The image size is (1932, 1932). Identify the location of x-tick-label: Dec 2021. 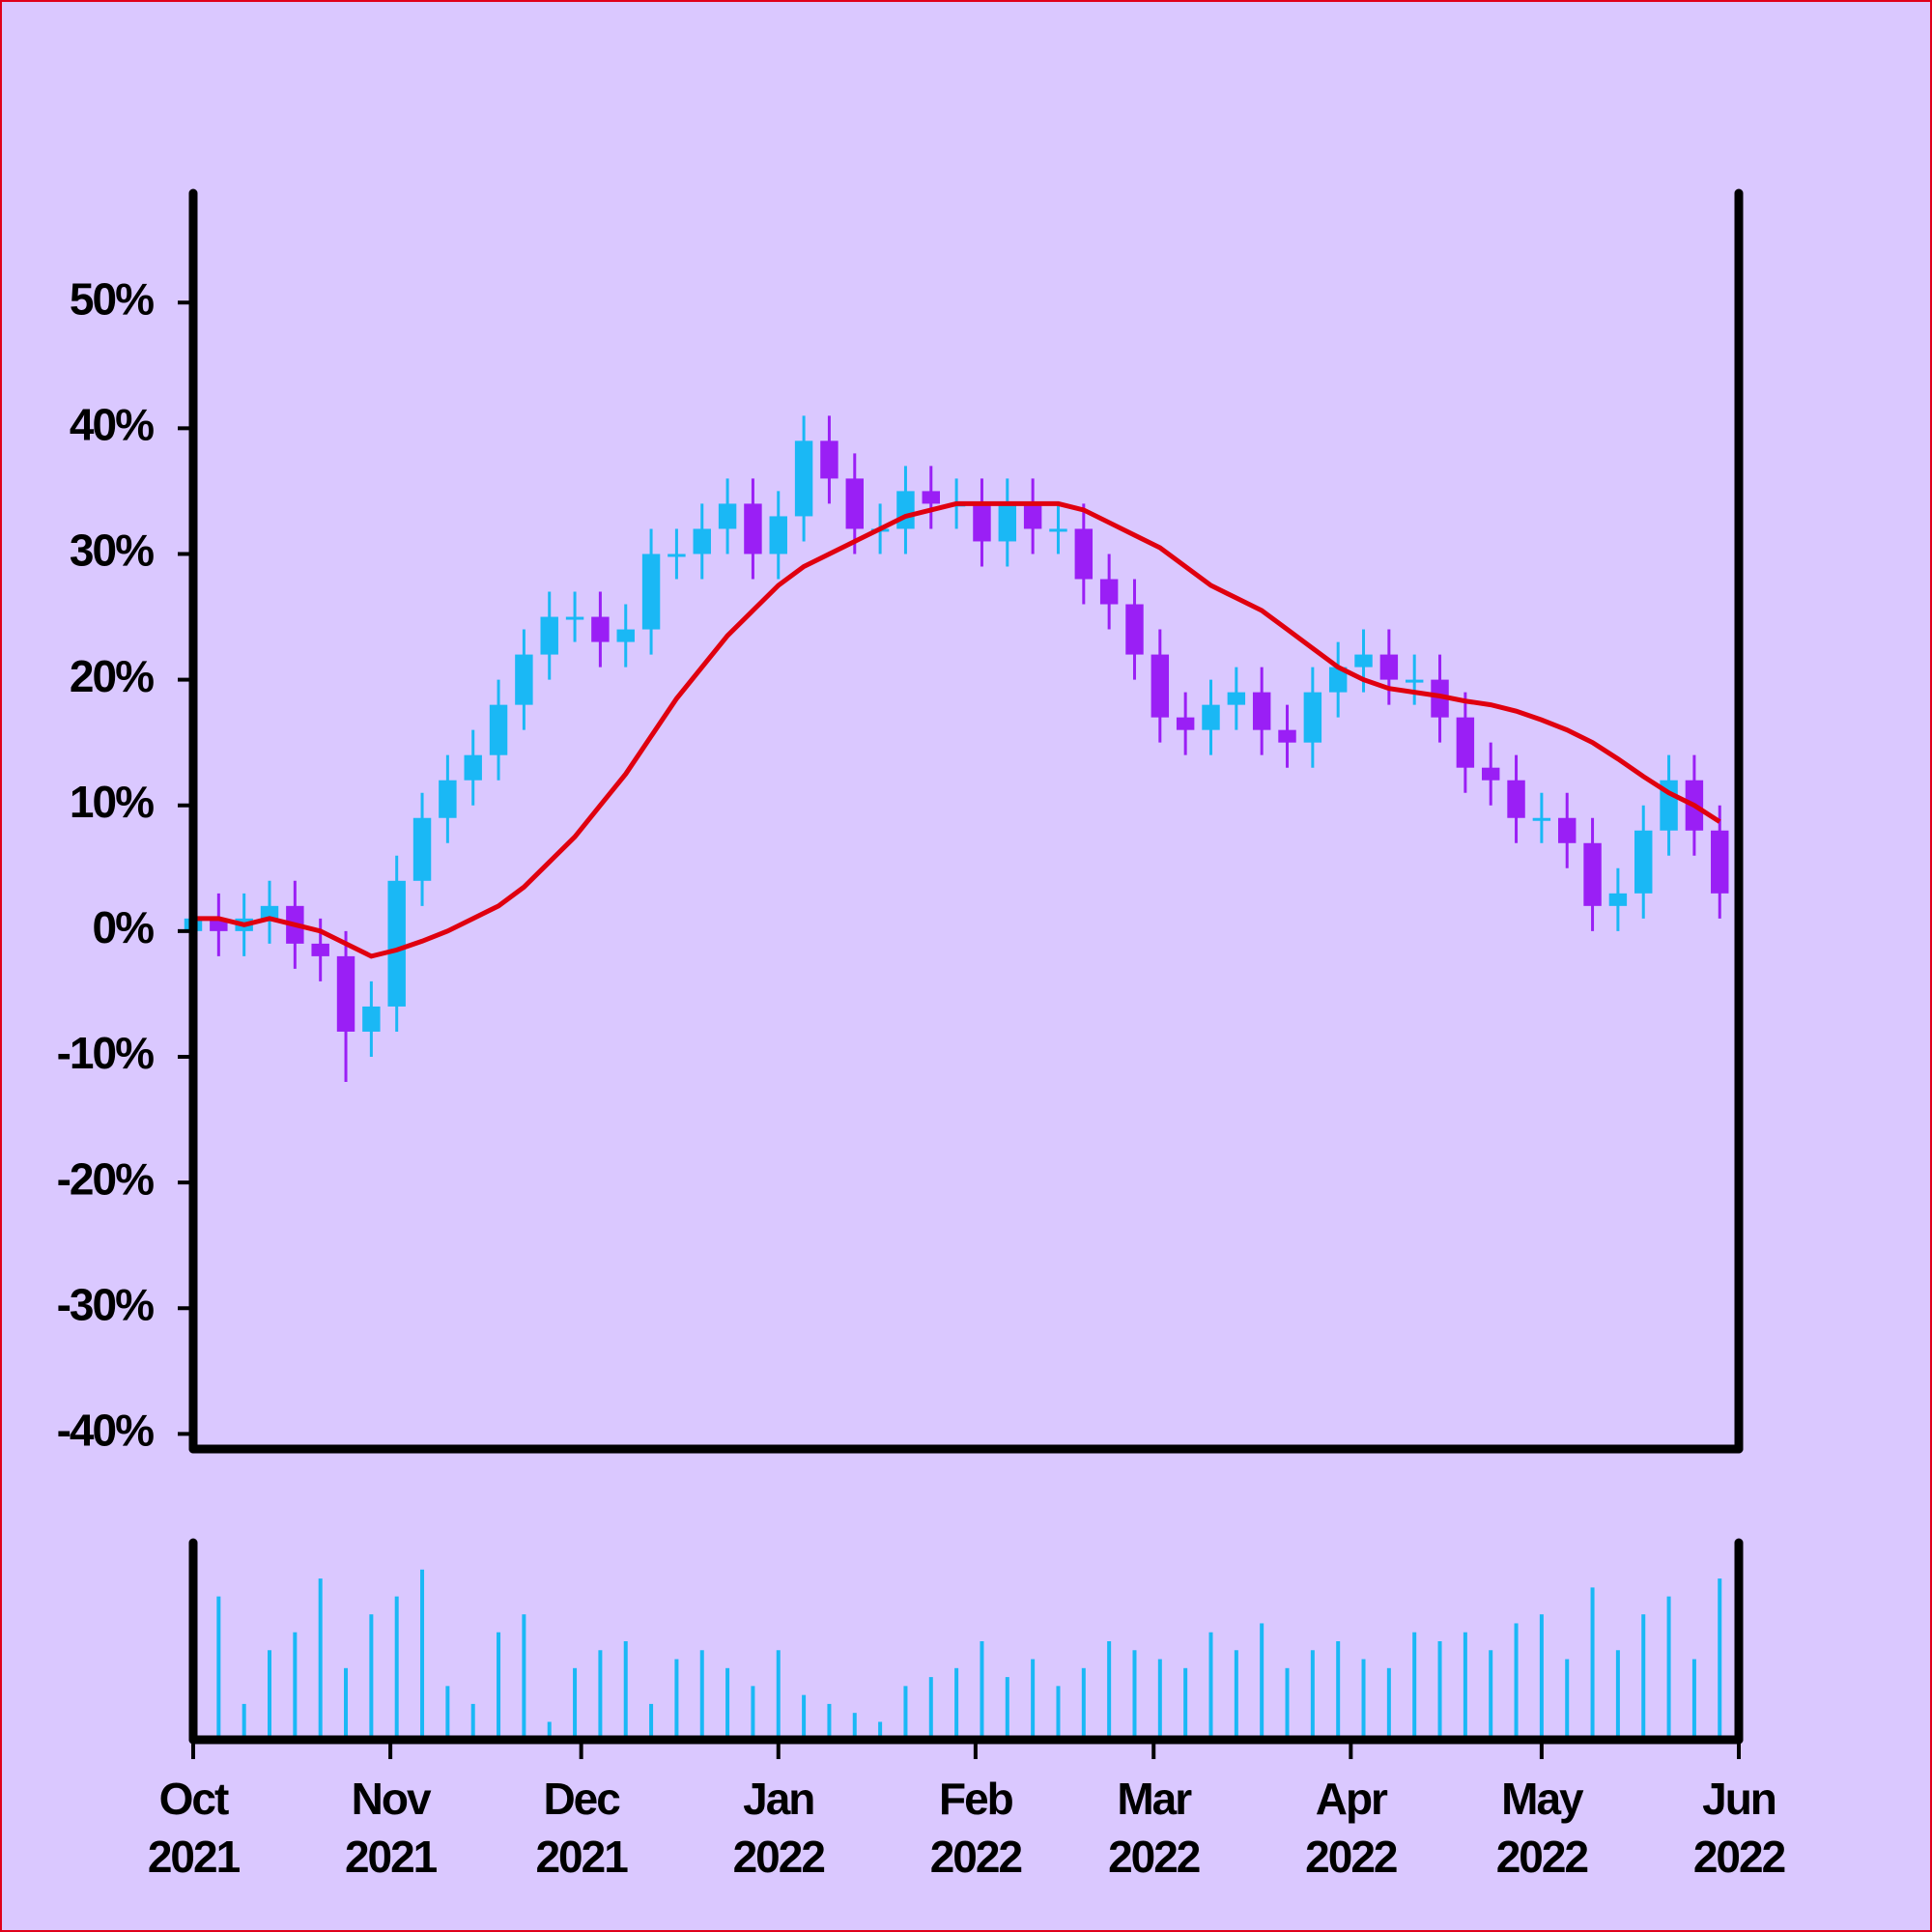
(581, 1828).